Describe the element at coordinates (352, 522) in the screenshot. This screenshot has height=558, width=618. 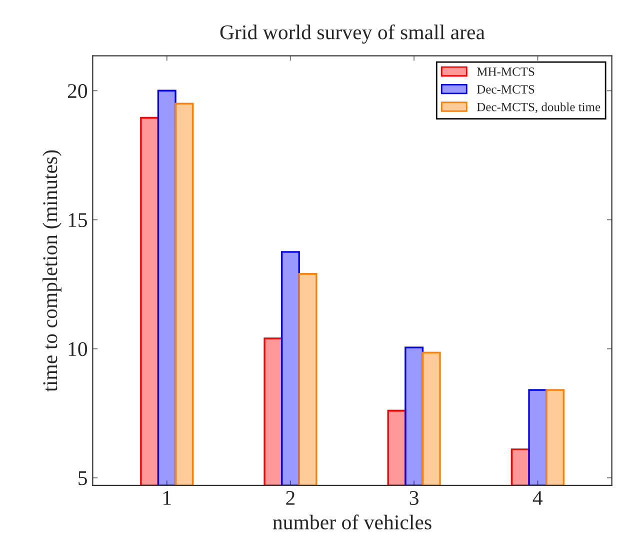
I see `x-axis-title: number of vehicles` at that location.